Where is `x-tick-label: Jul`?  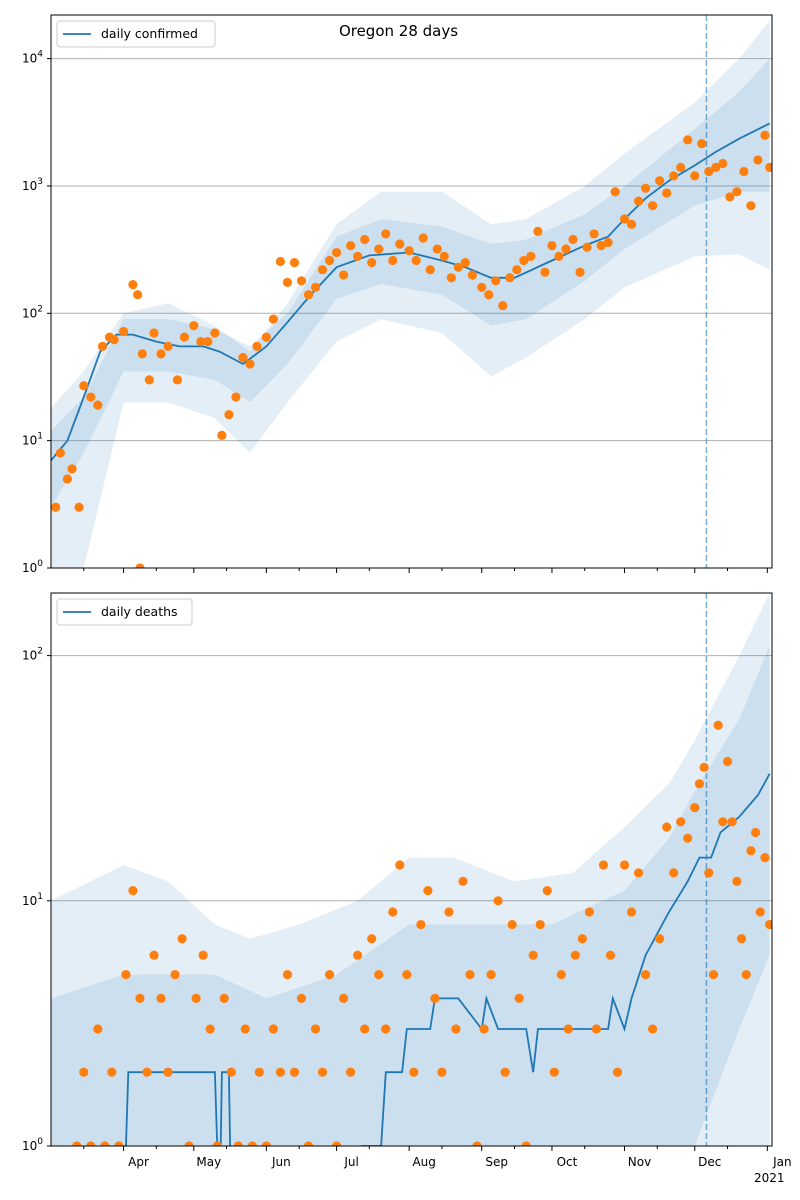 x-tick-label: Jul is located at coordinates (350, 1162).